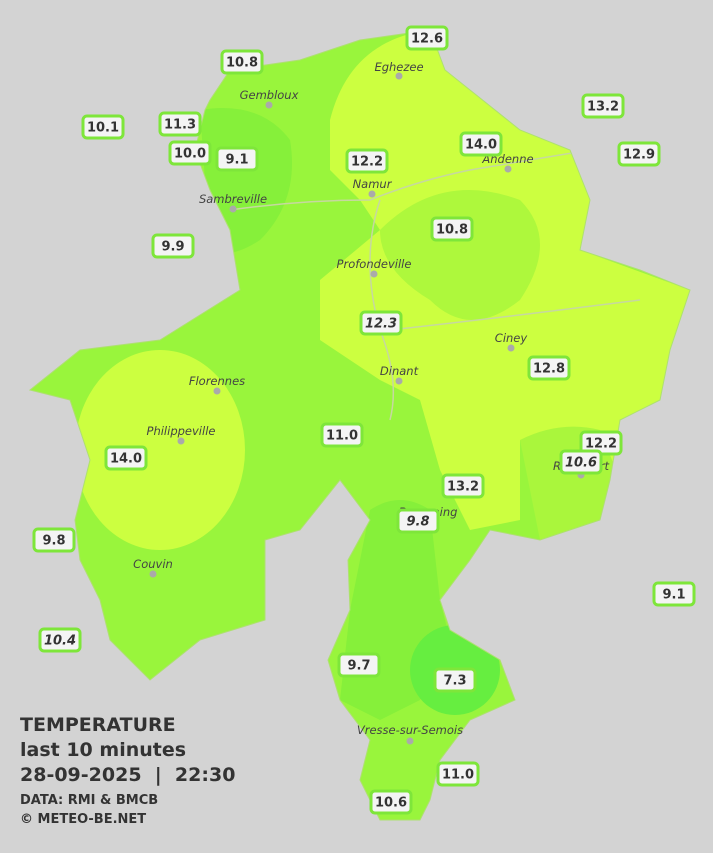  What do you see at coordinates (83, 819) in the screenshot?
I see `legend-copyright: © METEO-BE.NET` at bounding box center [83, 819].